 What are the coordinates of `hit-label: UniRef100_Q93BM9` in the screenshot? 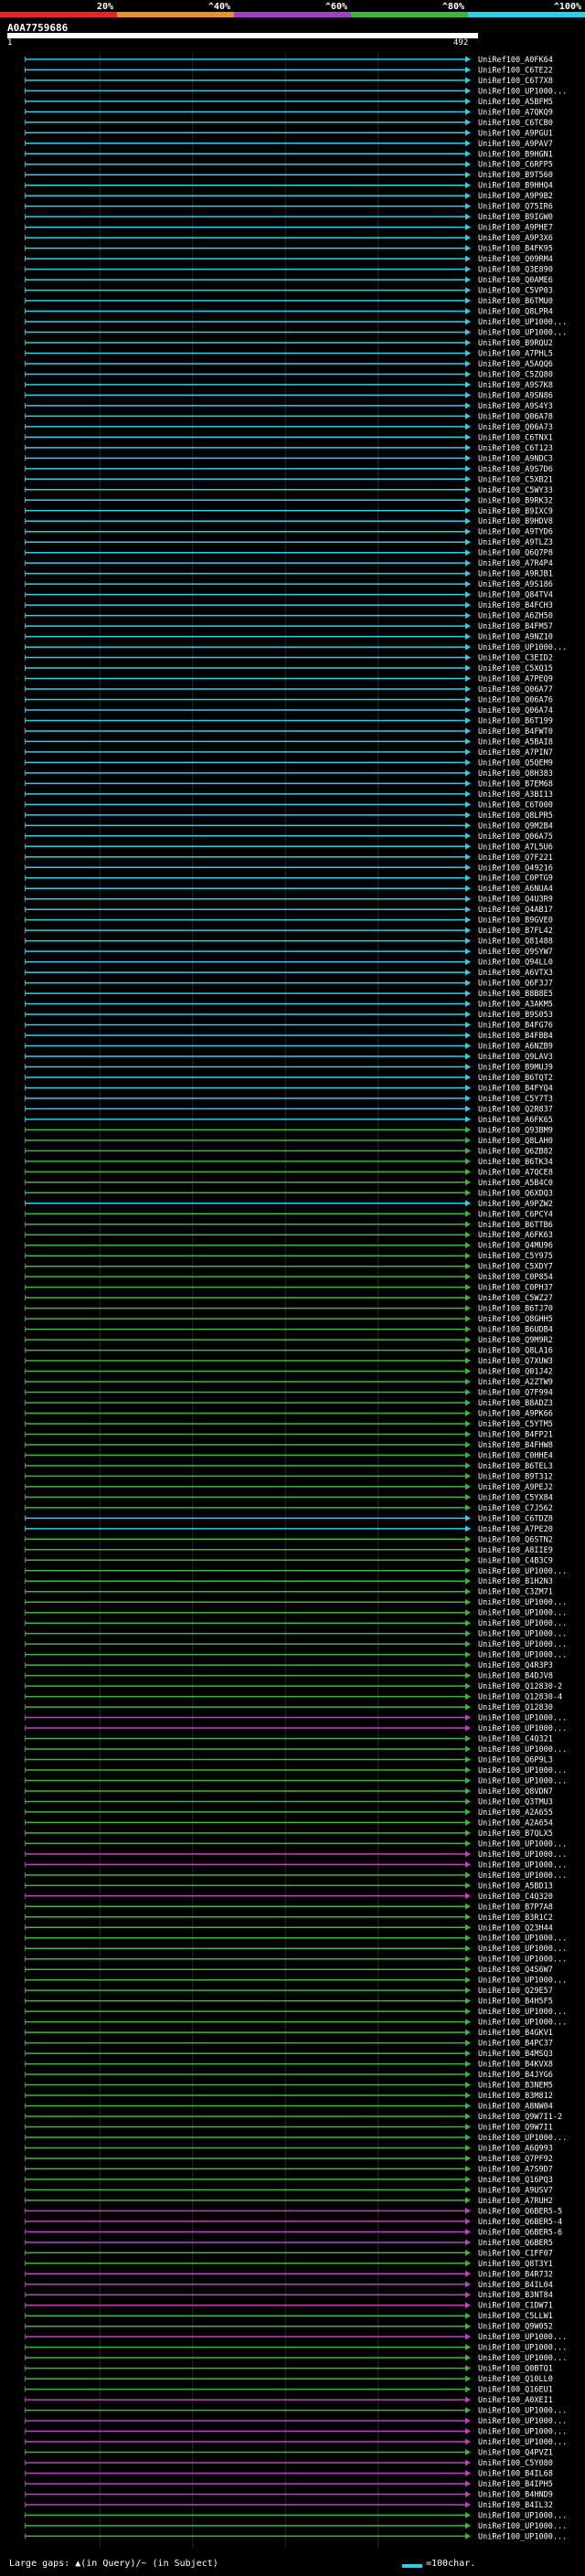 It's located at (515, 1130).